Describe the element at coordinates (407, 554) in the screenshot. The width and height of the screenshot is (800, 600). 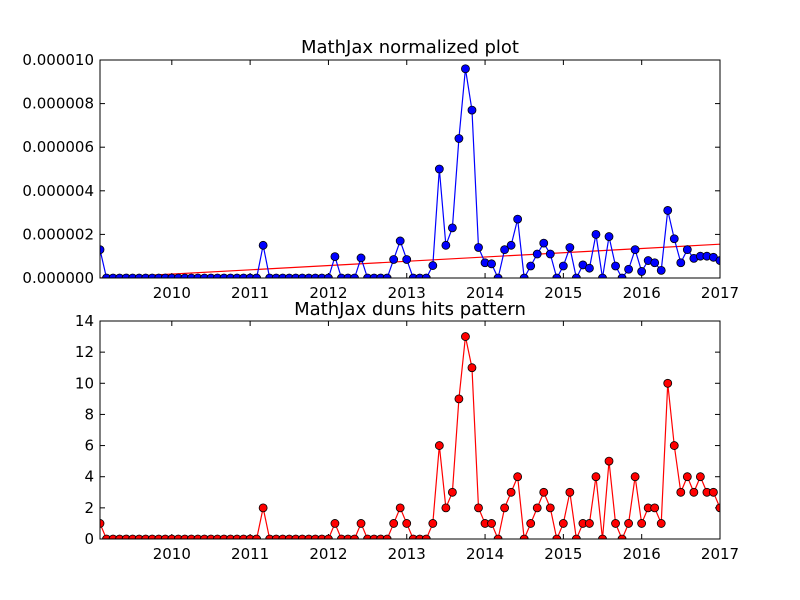
I see `x-tick-label: 2013` at that location.